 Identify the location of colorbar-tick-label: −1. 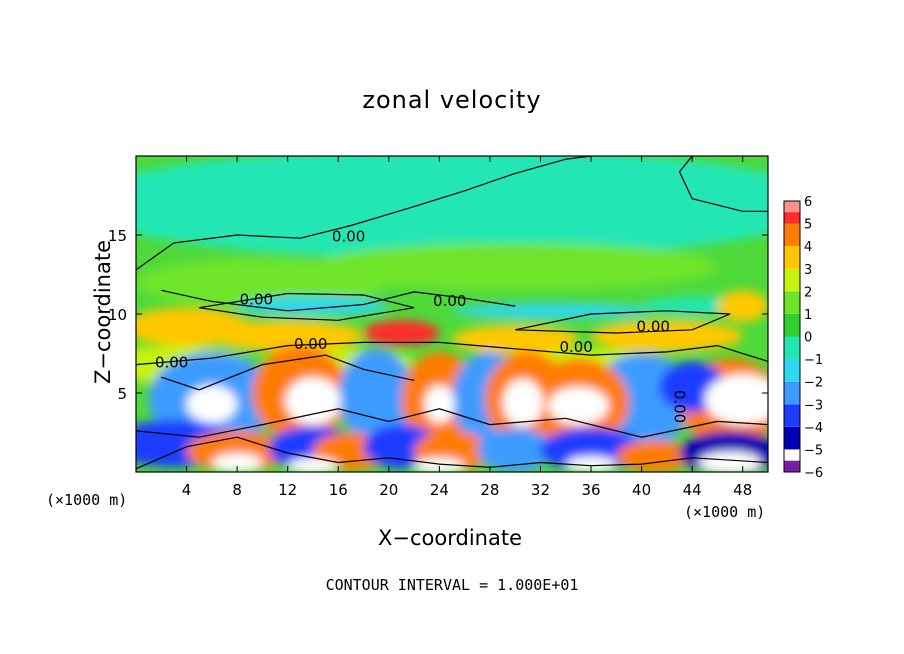
(813, 360).